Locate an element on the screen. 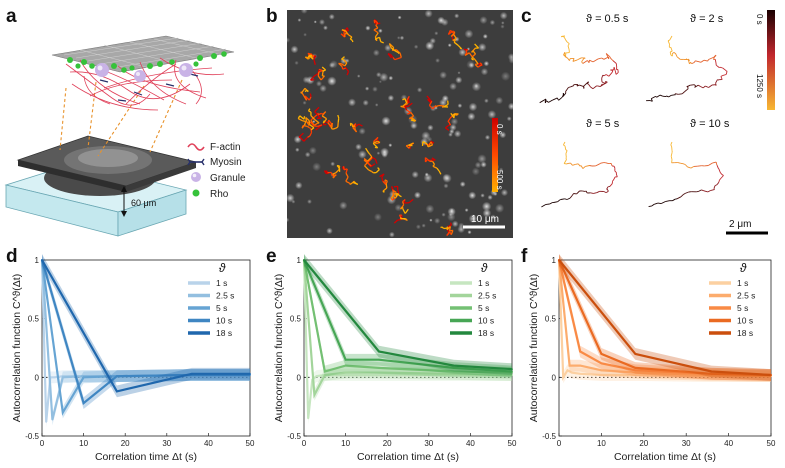  series-2.5-s is located at coordinates (407, 327).